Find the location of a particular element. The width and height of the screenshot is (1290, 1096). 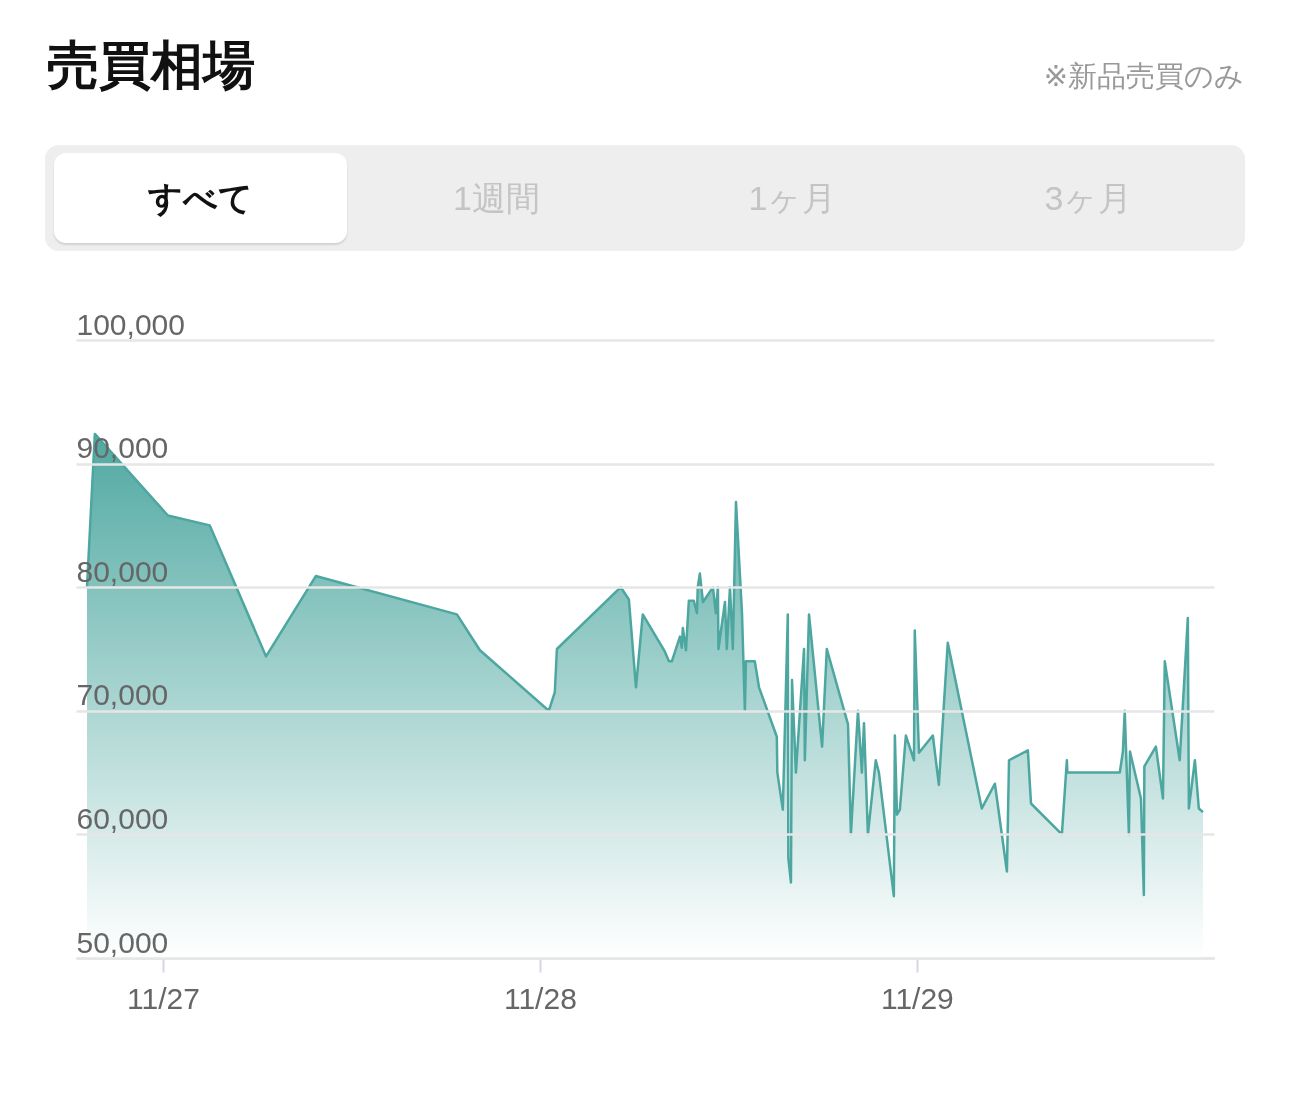

y-tick-label: 60,000 is located at coordinates (122, 818).